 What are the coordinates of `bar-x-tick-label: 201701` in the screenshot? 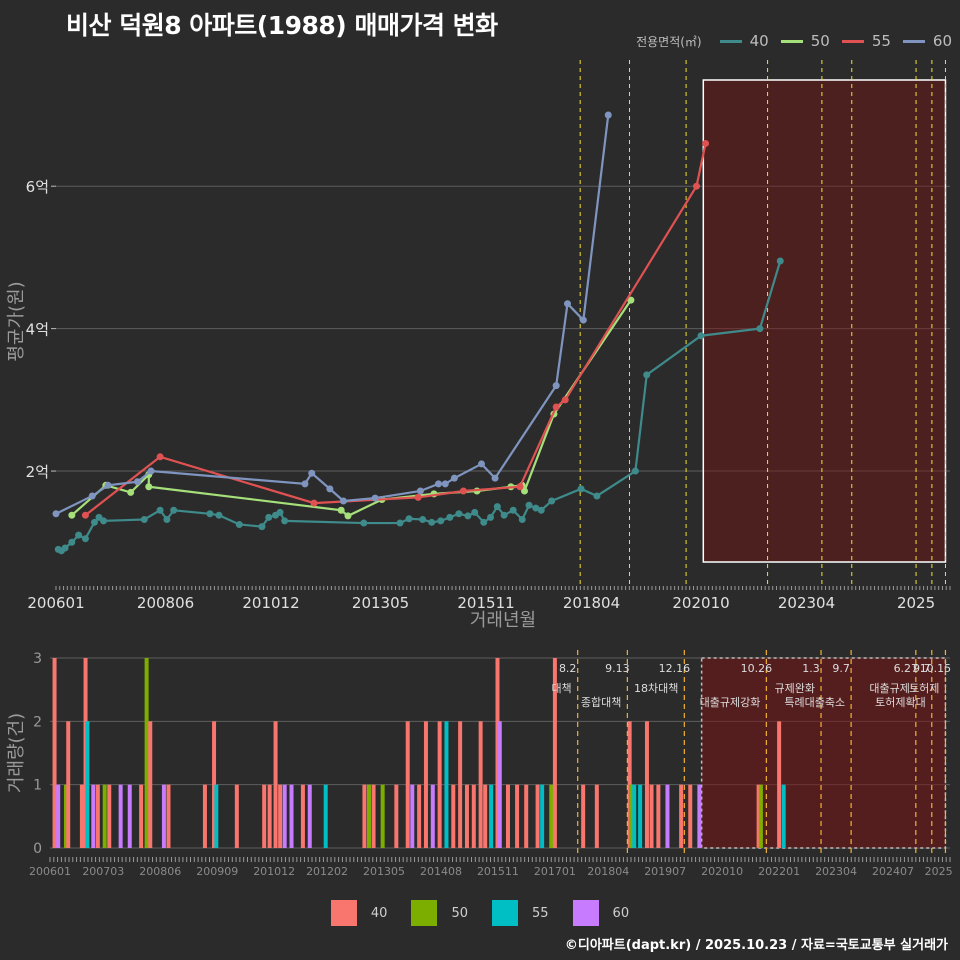 It's located at (555, 871).